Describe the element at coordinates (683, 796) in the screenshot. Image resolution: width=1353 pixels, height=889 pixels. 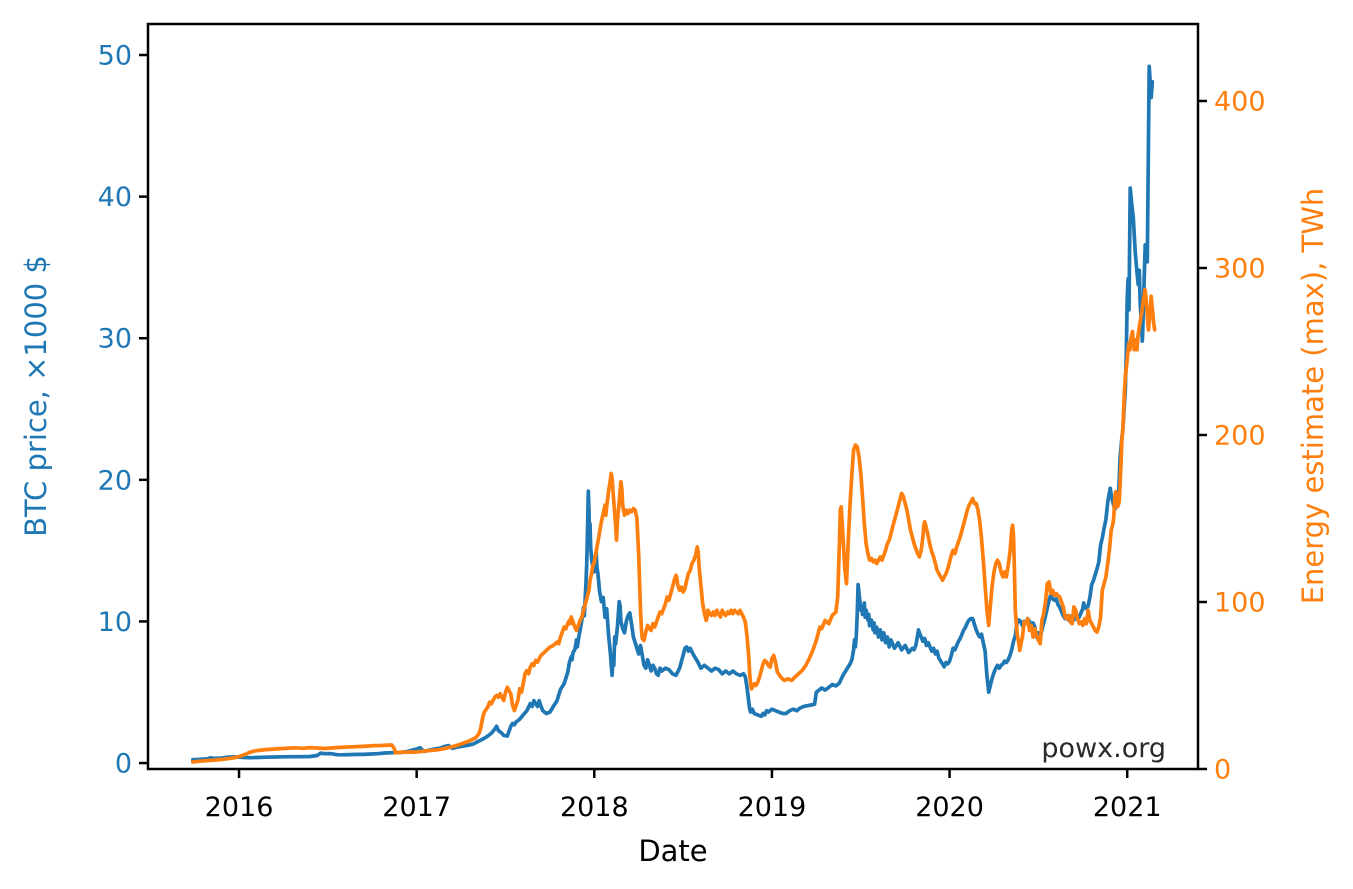
I see `x-axis: 2016 2017 2018 2019 2020 2021` at that location.